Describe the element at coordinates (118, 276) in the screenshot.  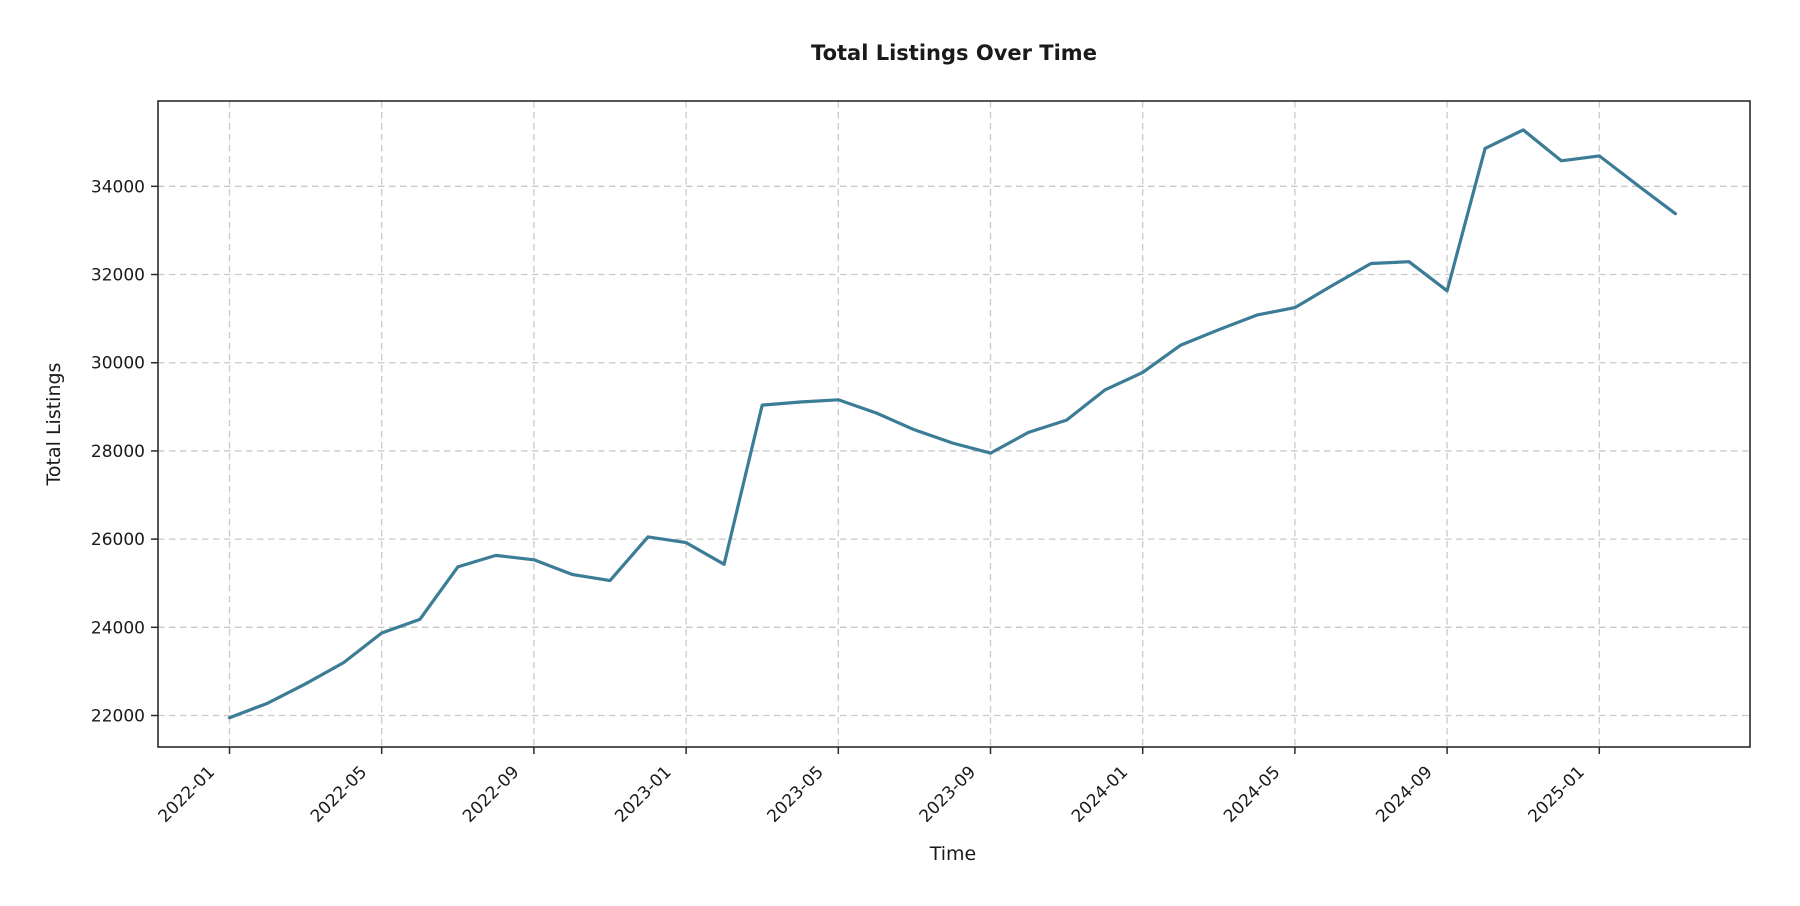
I see `y-tick-label: 32000` at that location.